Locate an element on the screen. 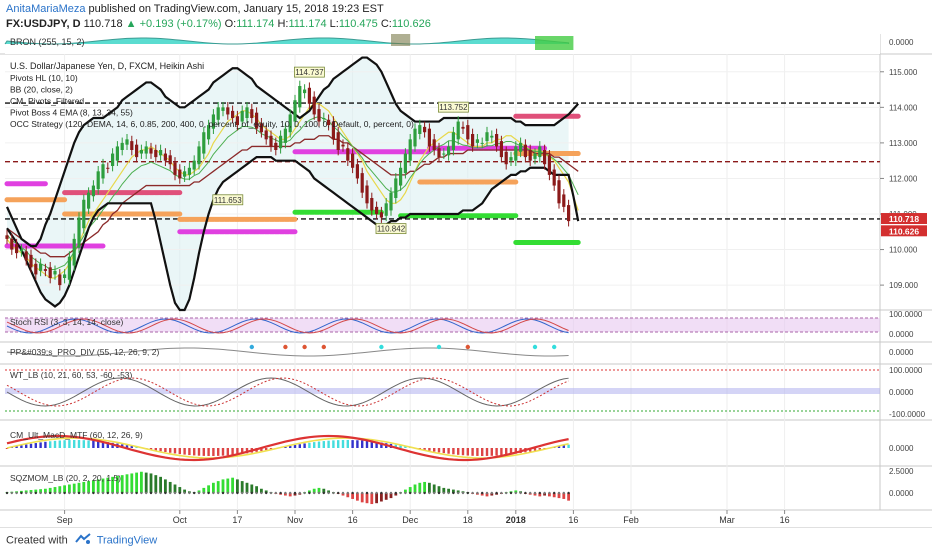  stoch-label: Stoch RSI (3, 3, 14, 14, close) is located at coordinates (67, 322).